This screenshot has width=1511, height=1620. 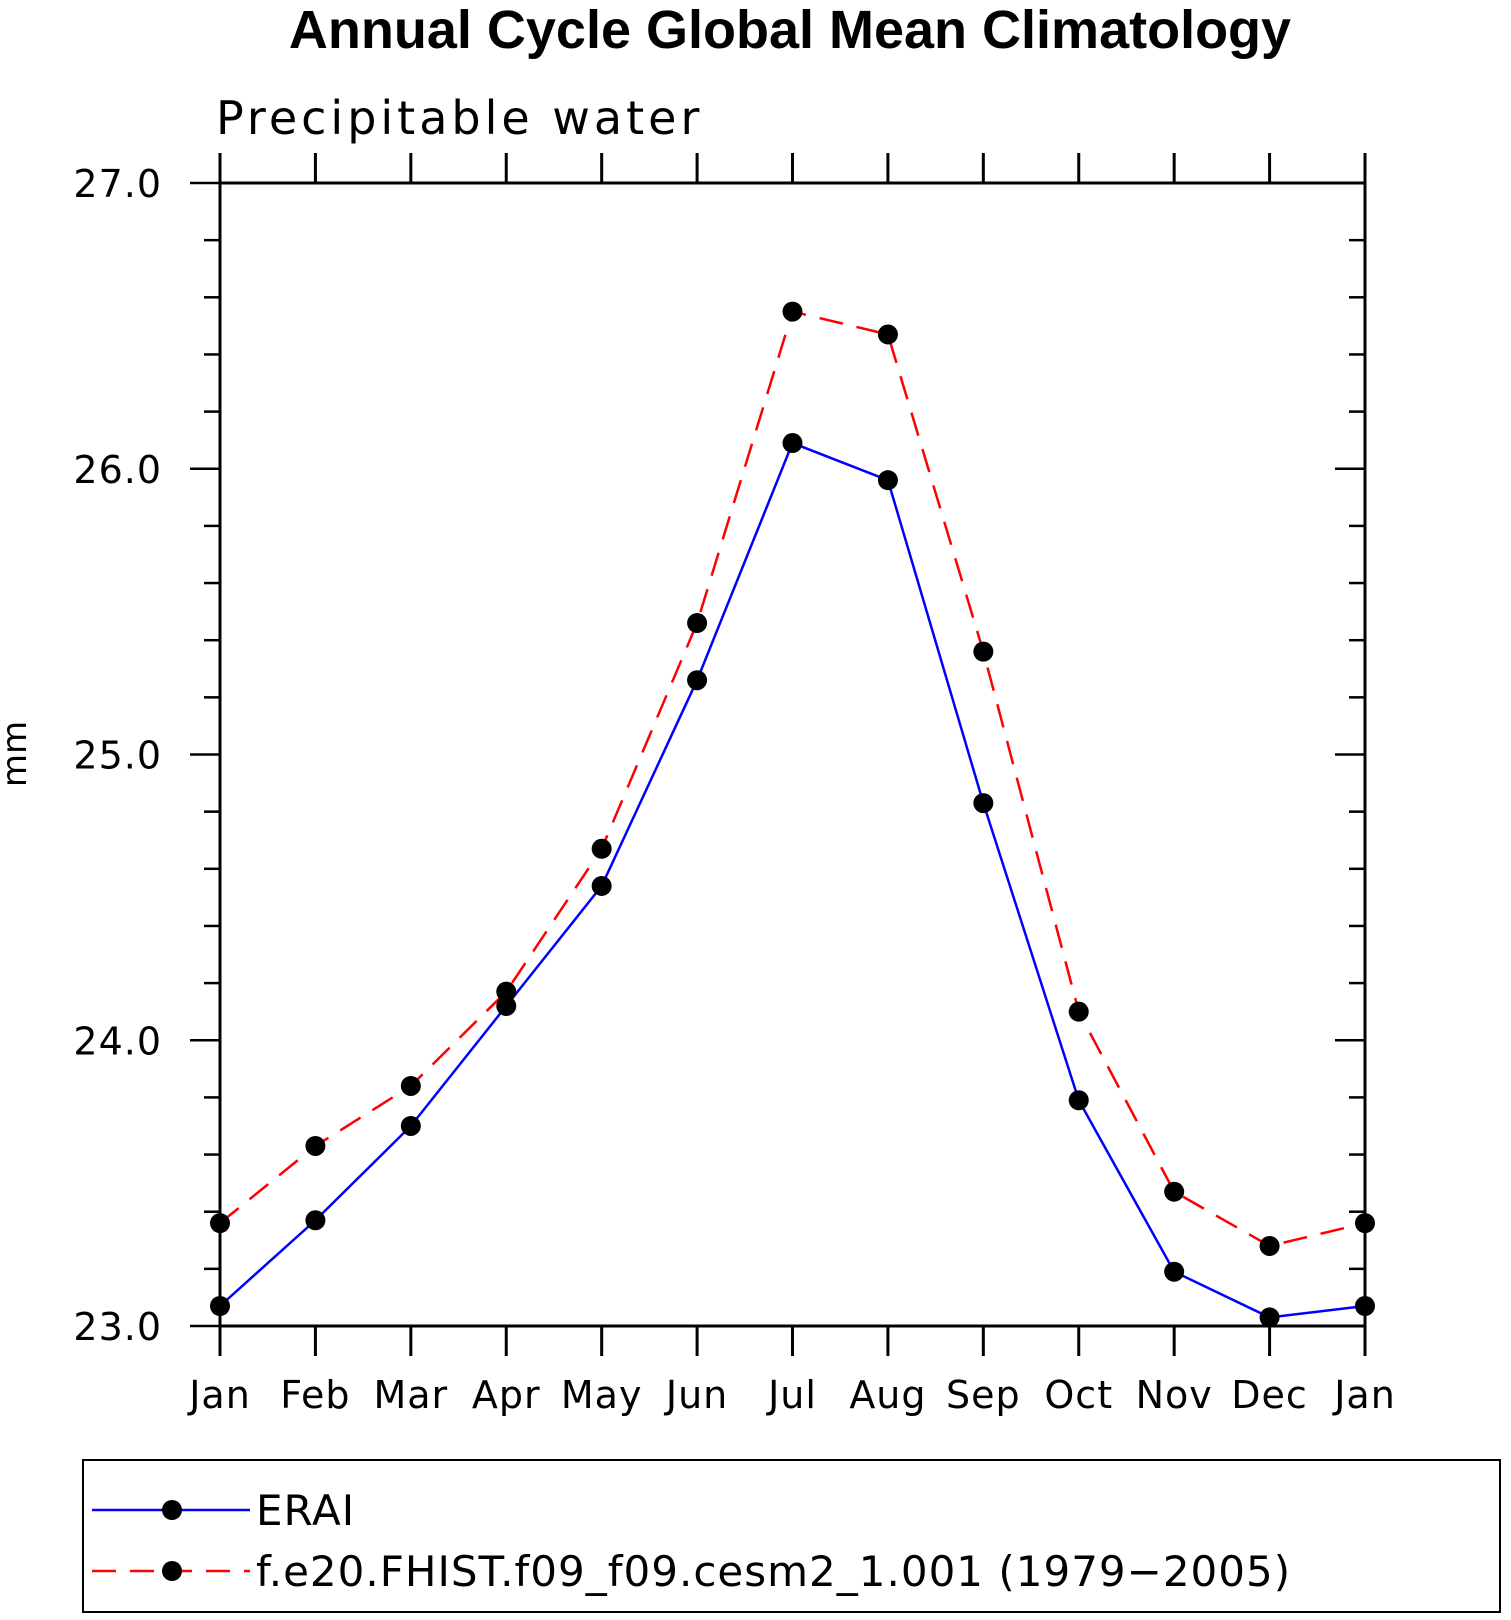 What do you see at coordinates (887, 1395) in the screenshot?
I see `x-tick-label: Aug` at bounding box center [887, 1395].